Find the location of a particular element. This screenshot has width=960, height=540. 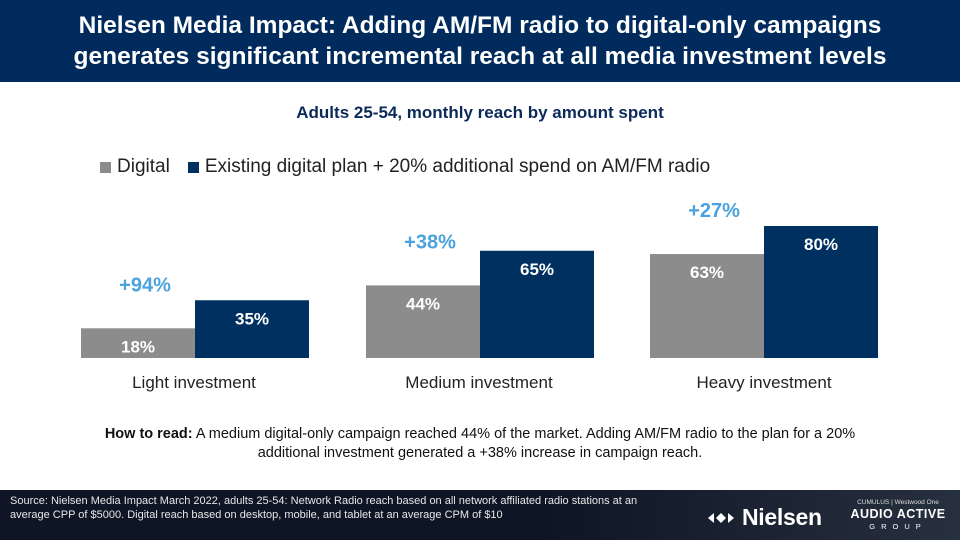

category-label-3: Heavy investment is located at coordinates (763, 382).